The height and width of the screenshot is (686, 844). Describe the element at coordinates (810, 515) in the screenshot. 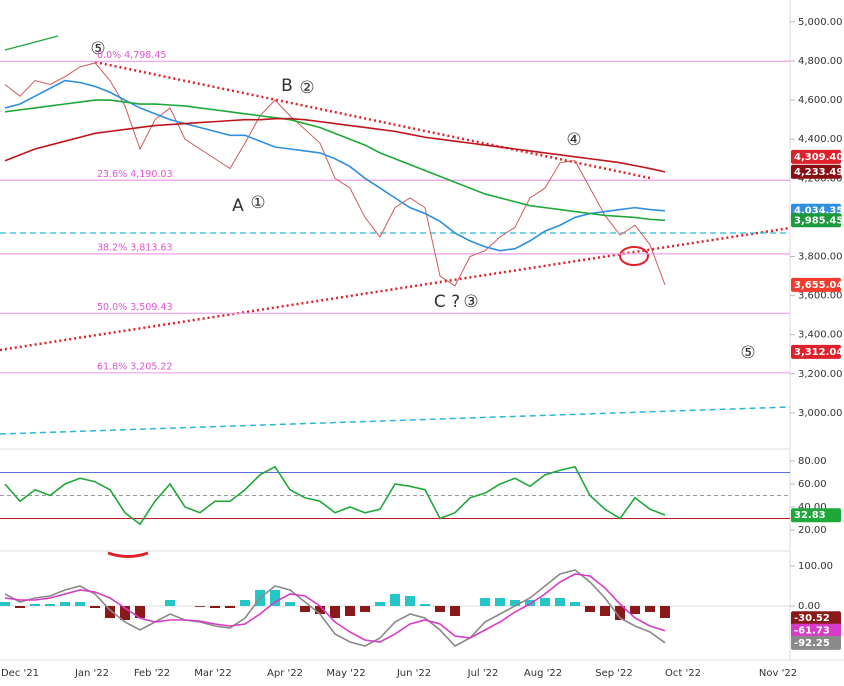

I see `price-tag-label: 32.83` at that location.